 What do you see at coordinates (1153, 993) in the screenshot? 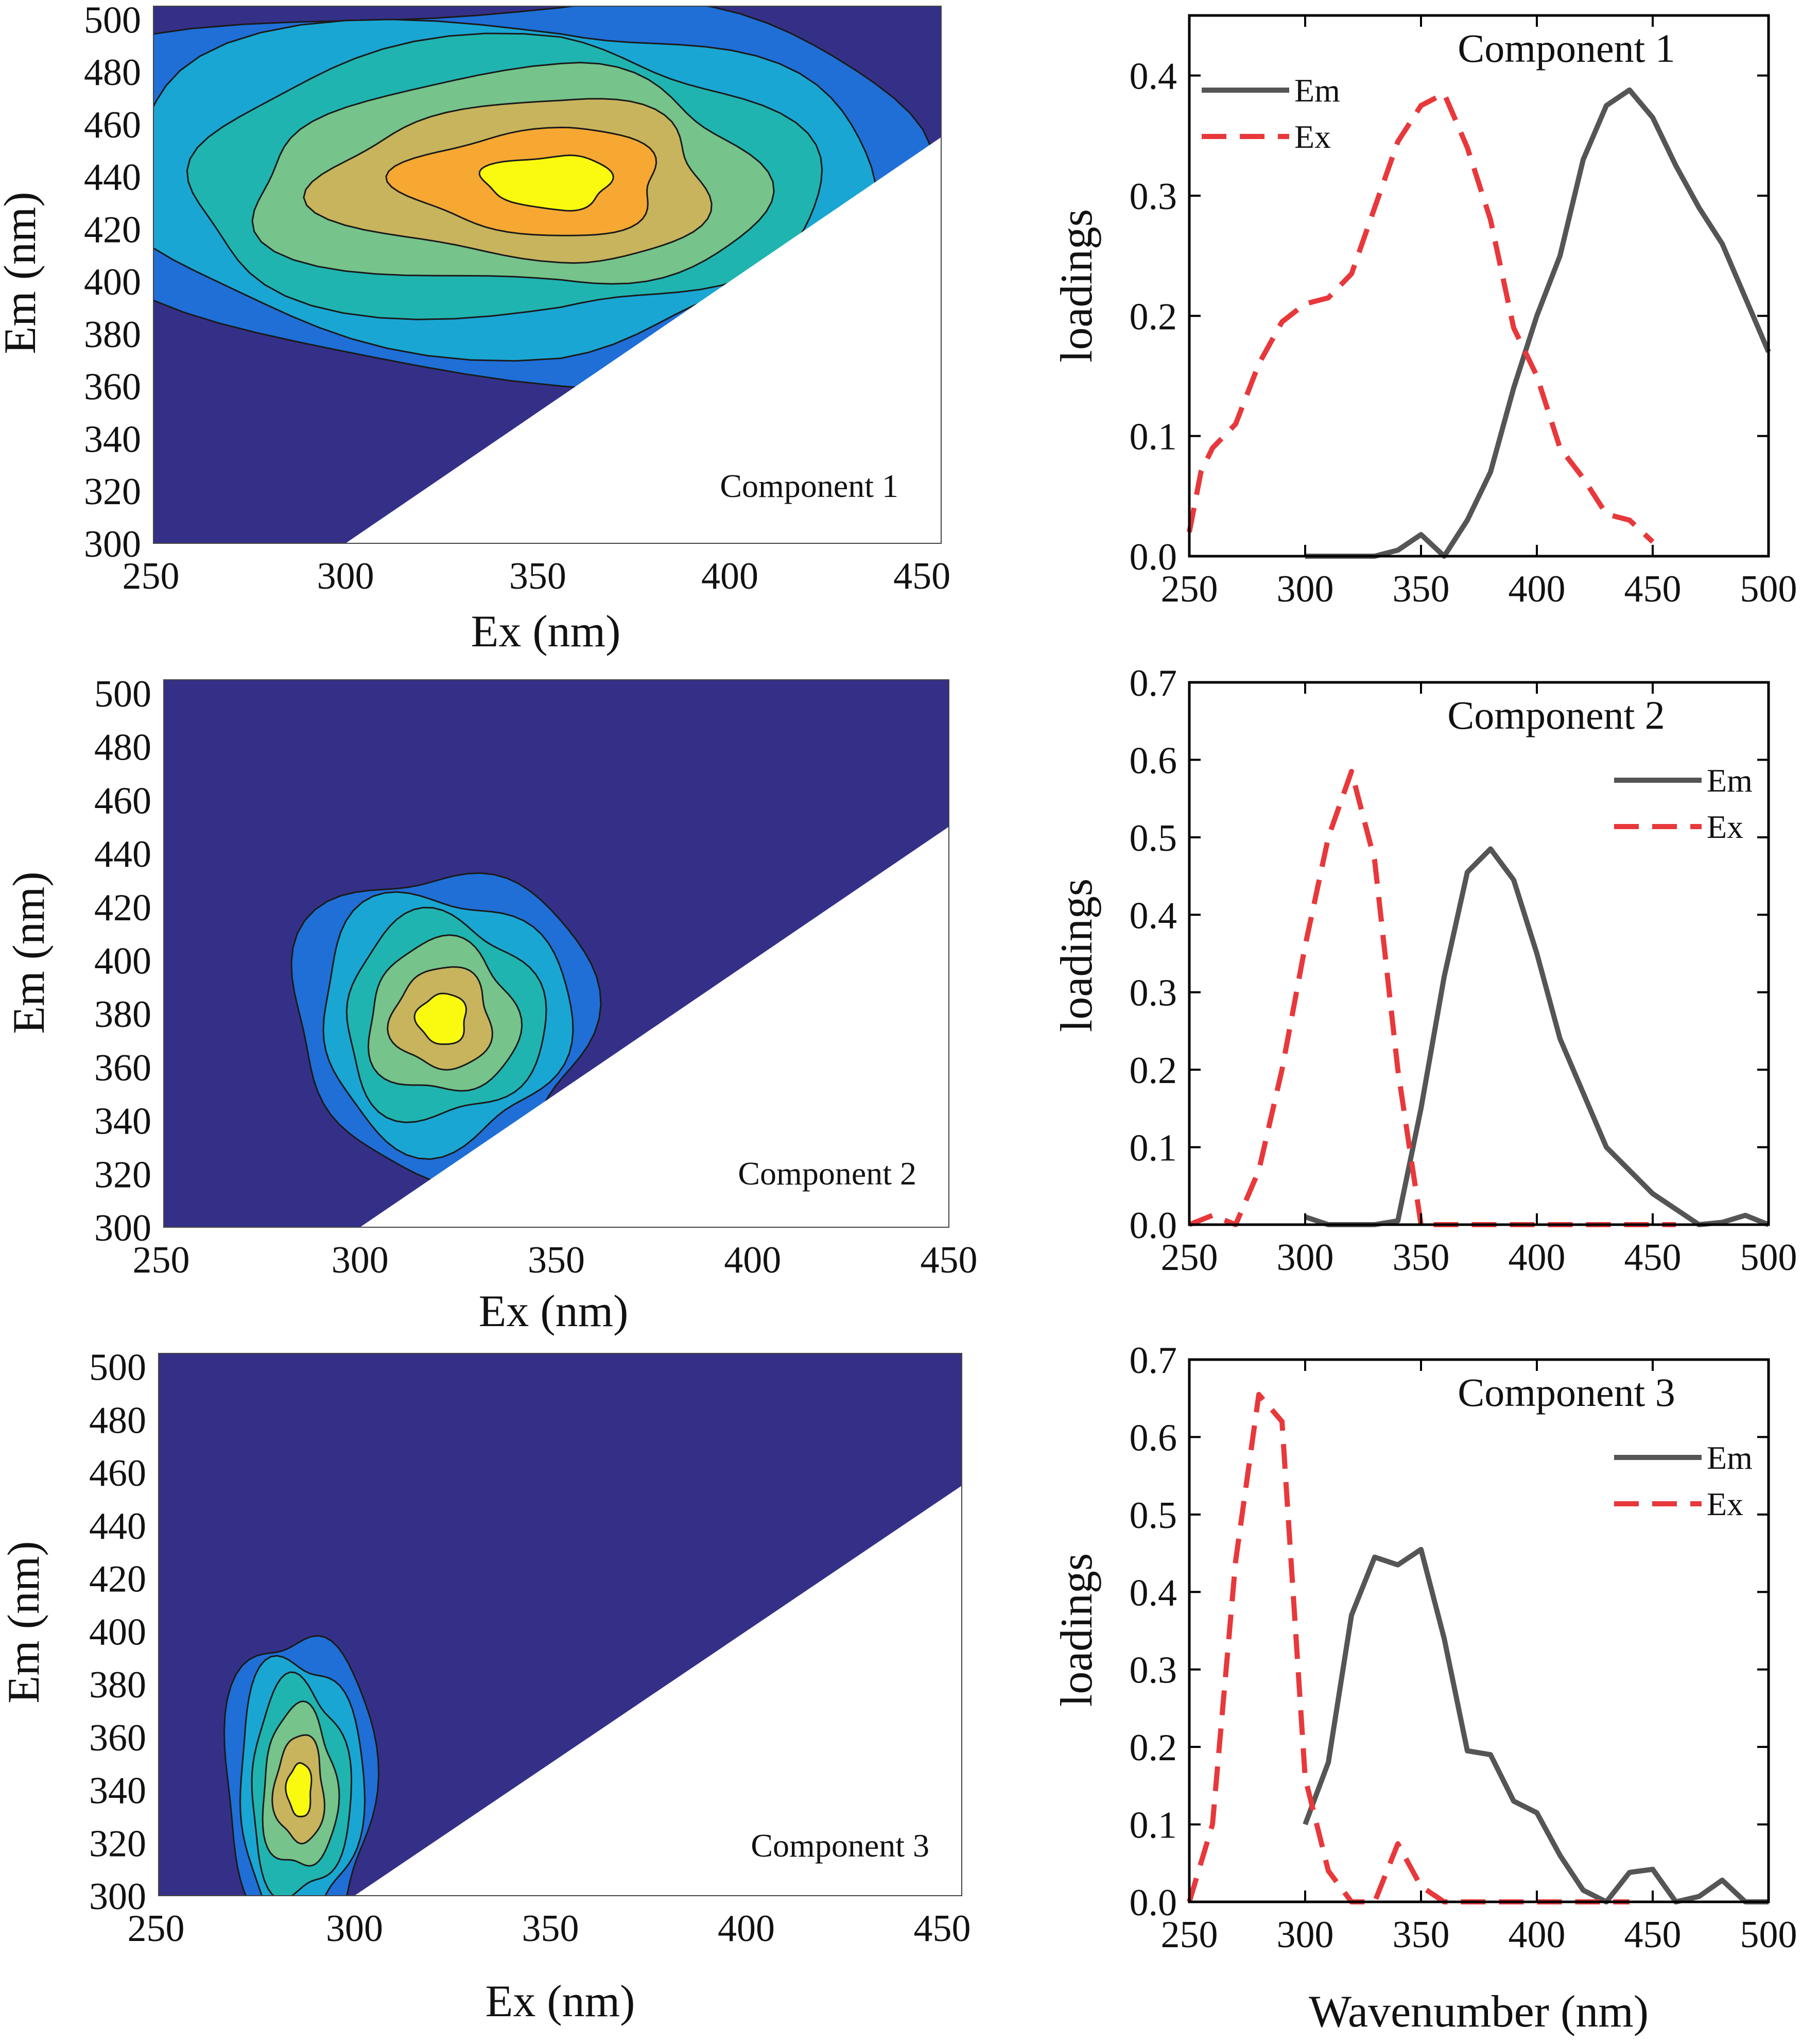
I see `y-tick-label: 0.3` at bounding box center [1153, 993].